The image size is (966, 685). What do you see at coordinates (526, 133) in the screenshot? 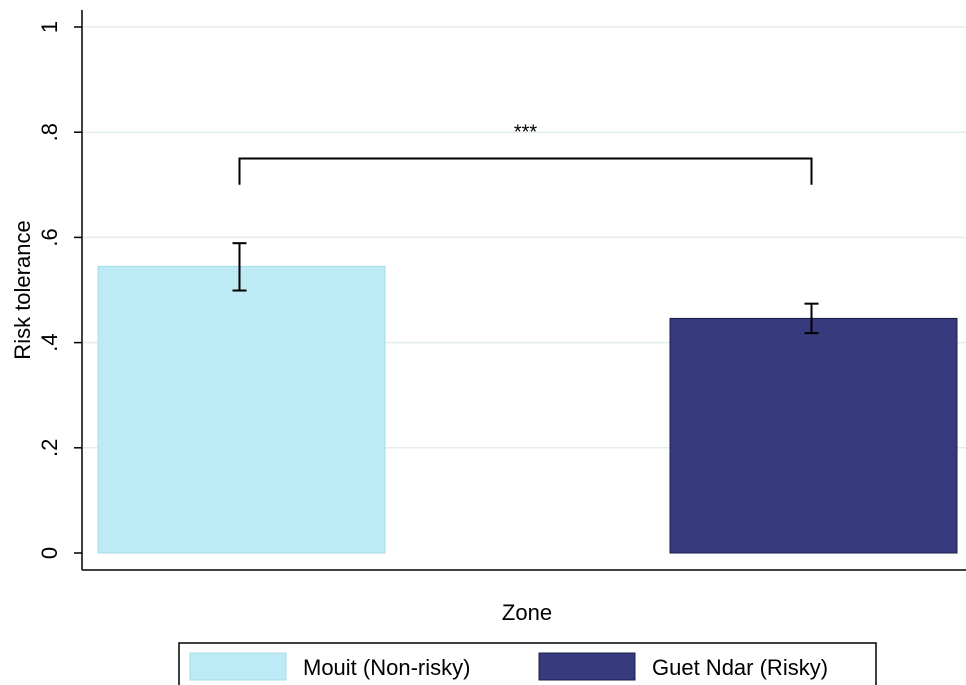
I see `significance-label: ***` at bounding box center [526, 133].